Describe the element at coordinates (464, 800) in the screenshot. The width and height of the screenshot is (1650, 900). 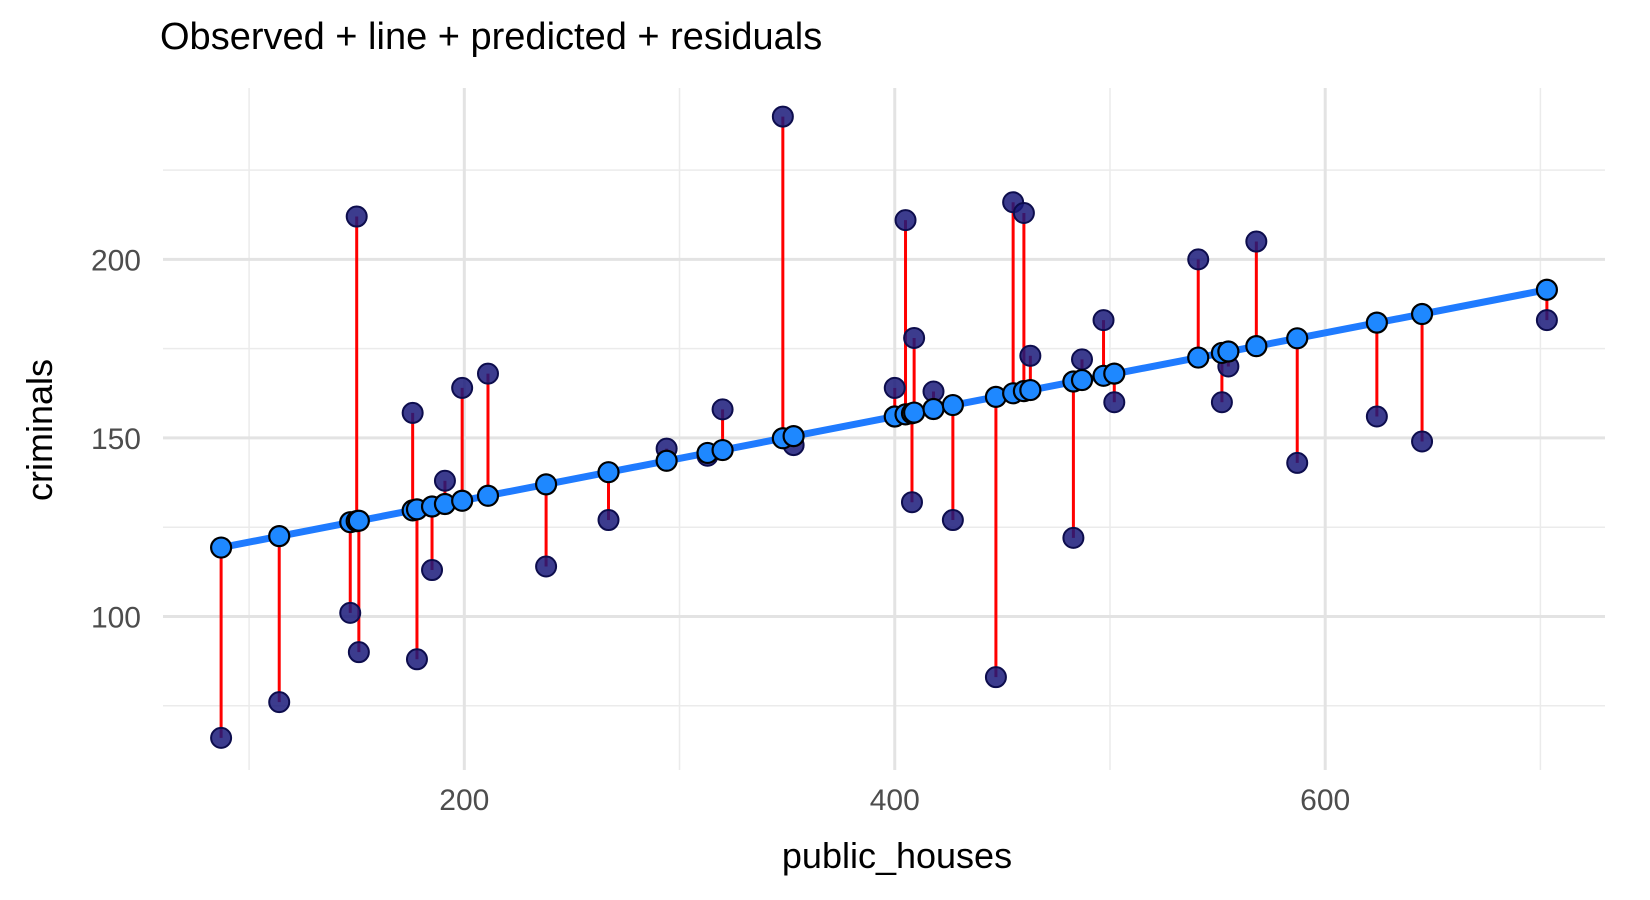
I see `x-tick-label: 200` at that location.